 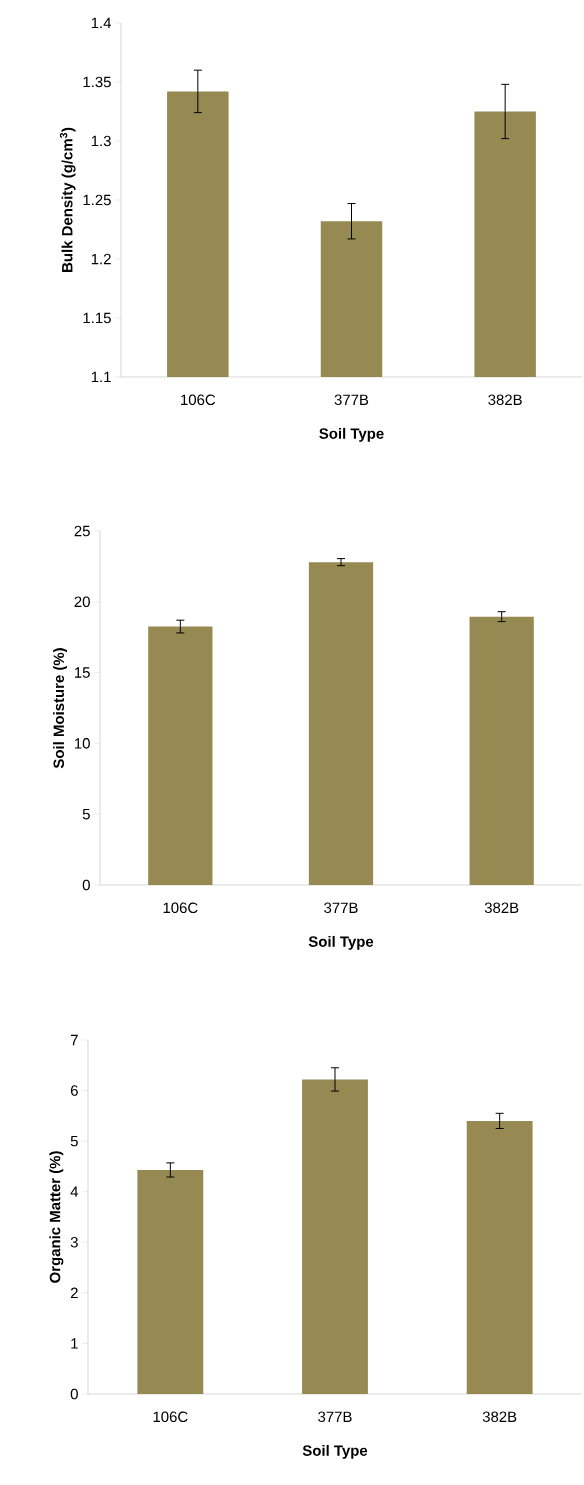 I want to click on y-tick-label: 1.15, so click(x=97, y=318).